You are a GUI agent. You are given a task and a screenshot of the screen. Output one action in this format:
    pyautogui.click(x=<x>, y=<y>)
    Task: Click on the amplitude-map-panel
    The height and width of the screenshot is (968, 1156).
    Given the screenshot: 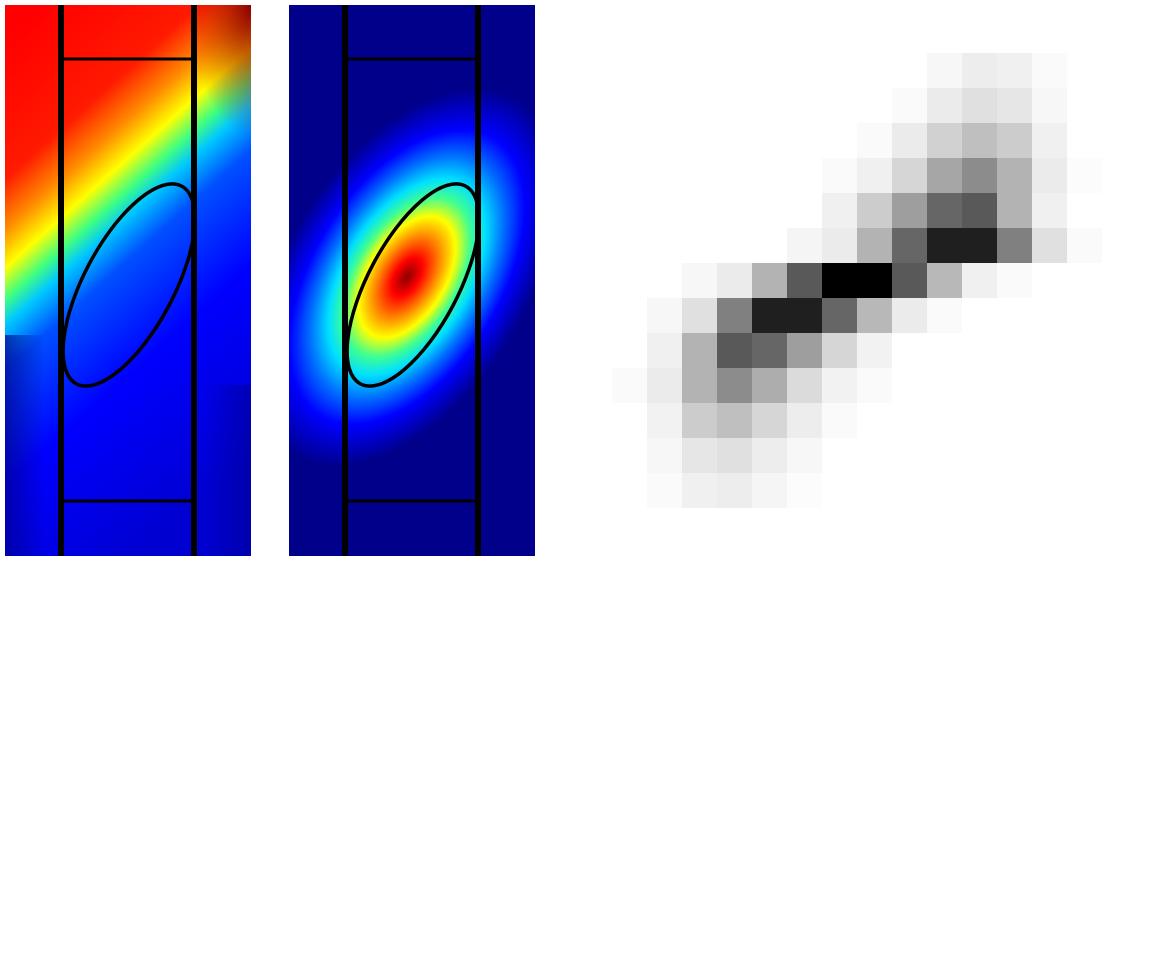 What is the action you would take?
    pyautogui.click(x=412, y=280)
    